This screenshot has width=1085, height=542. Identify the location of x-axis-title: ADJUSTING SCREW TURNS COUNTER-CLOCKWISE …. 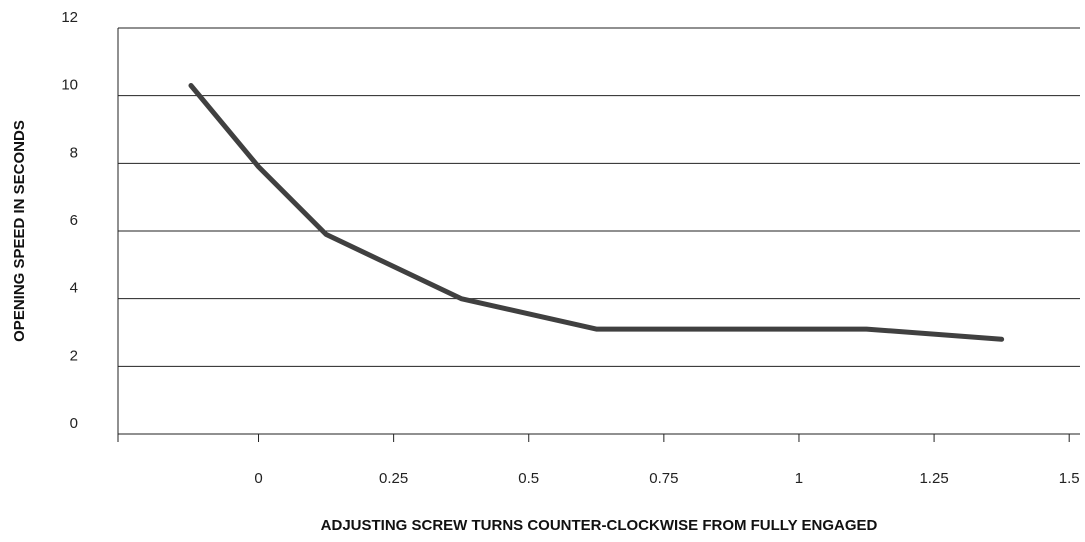
(599, 525).